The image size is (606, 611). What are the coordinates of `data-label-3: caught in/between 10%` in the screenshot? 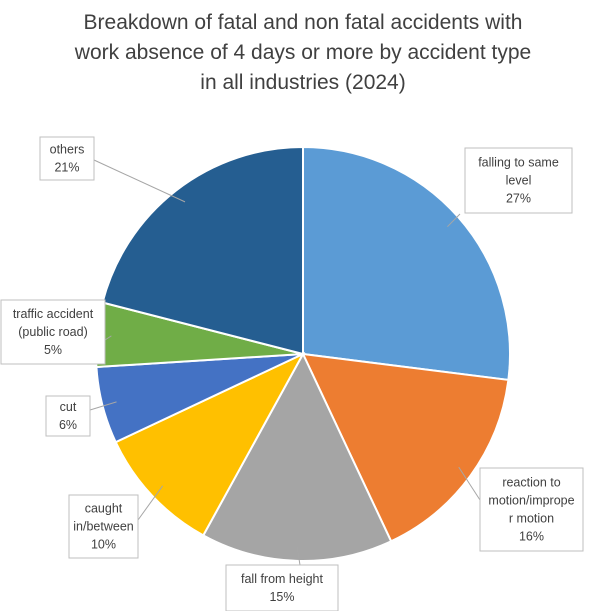 It's located at (103, 526).